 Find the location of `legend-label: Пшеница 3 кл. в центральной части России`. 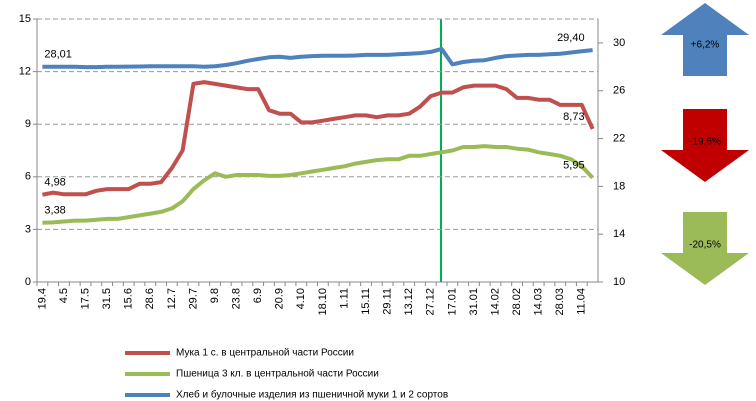

legend-label: Пшеница 3 кл. в центральной части России is located at coordinates (277, 374).